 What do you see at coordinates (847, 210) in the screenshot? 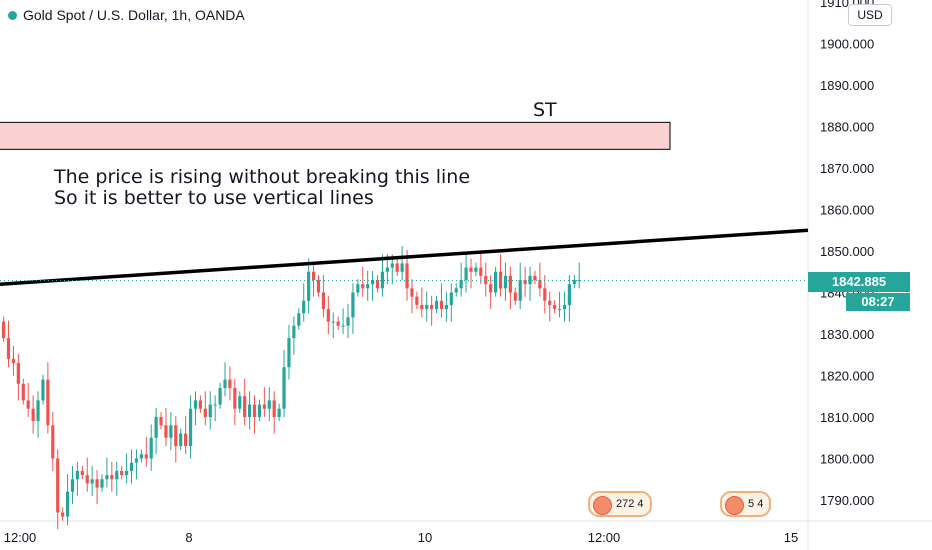
I see `y-tick-label: 1860.000` at bounding box center [847, 210].